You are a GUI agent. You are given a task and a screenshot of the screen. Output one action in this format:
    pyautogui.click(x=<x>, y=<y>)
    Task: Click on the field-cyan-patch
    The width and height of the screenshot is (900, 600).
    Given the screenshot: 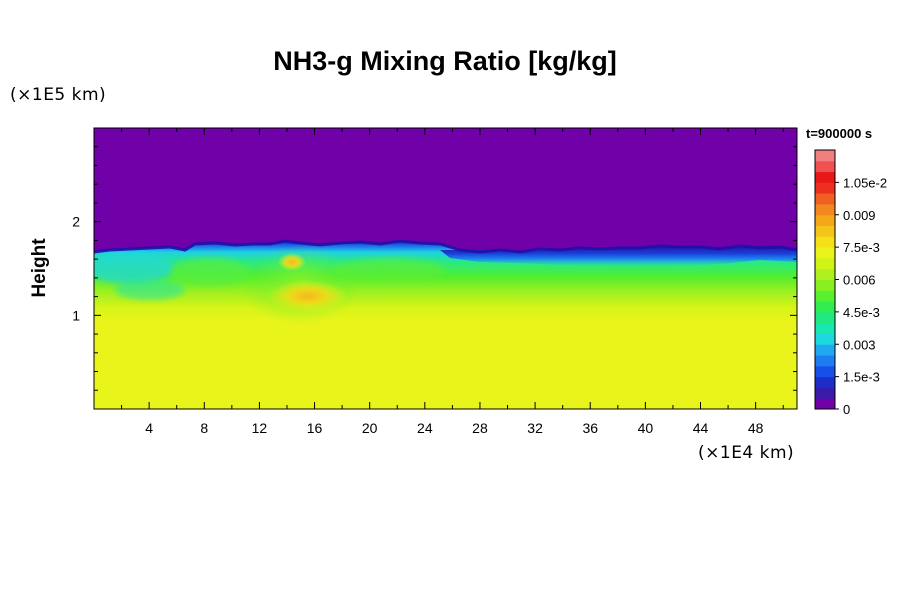 What is the action you would take?
    pyautogui.click(x=134, y=268)
    